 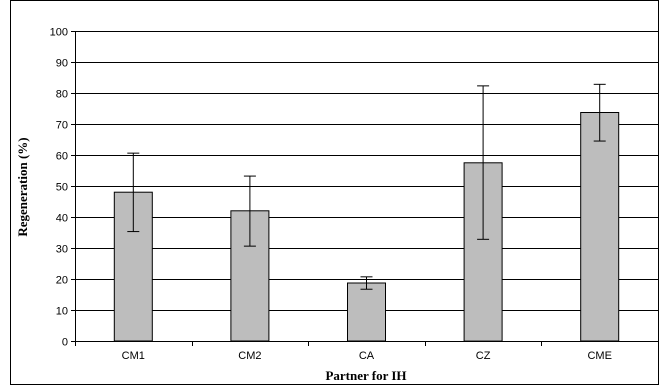 I want to click on bar-cm2, so click(x=250, y=276).